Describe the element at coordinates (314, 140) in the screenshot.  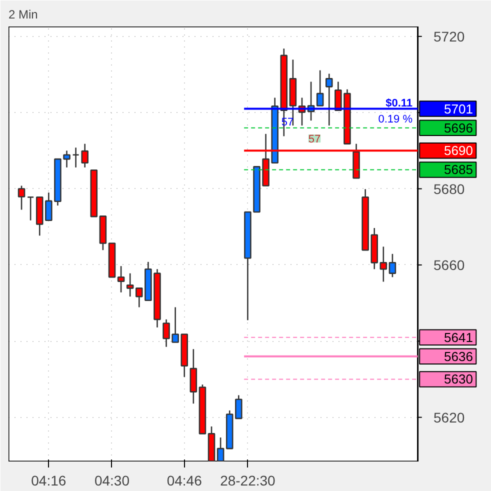
I see `annotation: 57` at that location.